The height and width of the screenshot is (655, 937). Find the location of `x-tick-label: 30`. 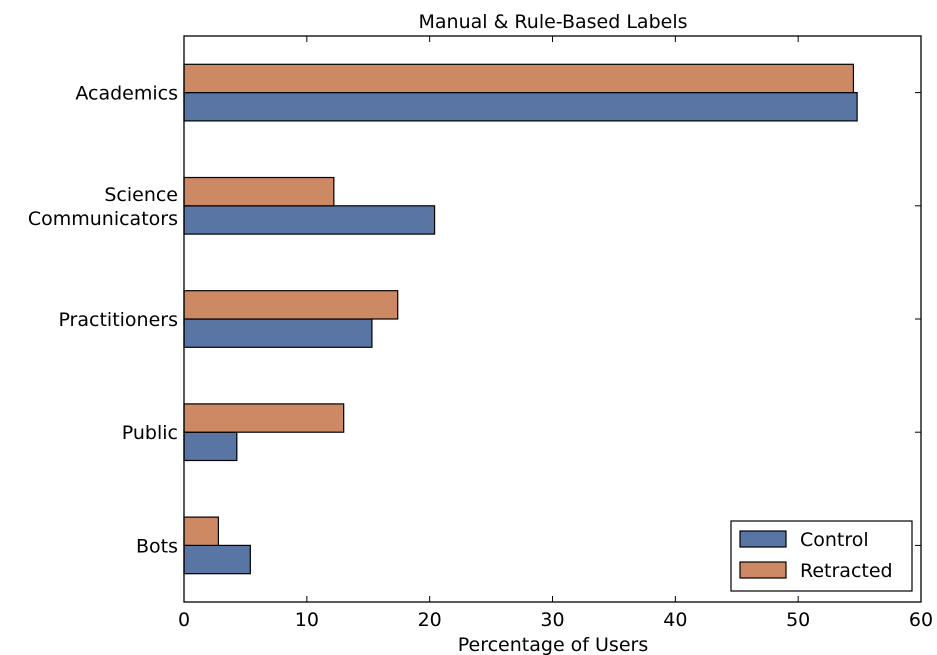

x-tick-label: 30 is located at coordinates (552, 620).